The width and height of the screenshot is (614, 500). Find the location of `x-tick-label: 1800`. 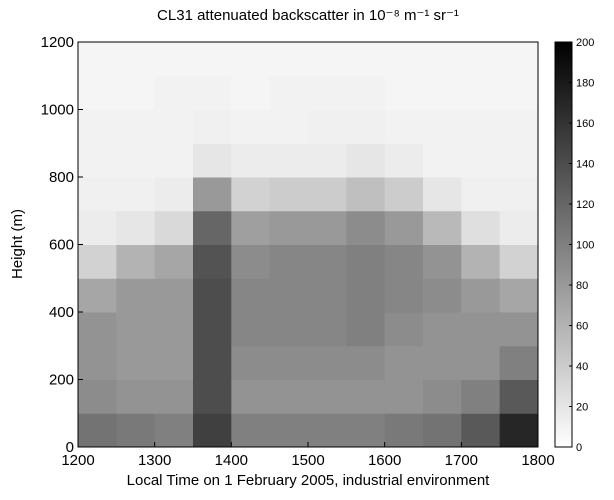

x-tick-label: 1800 is located at coordinates (537, 460).